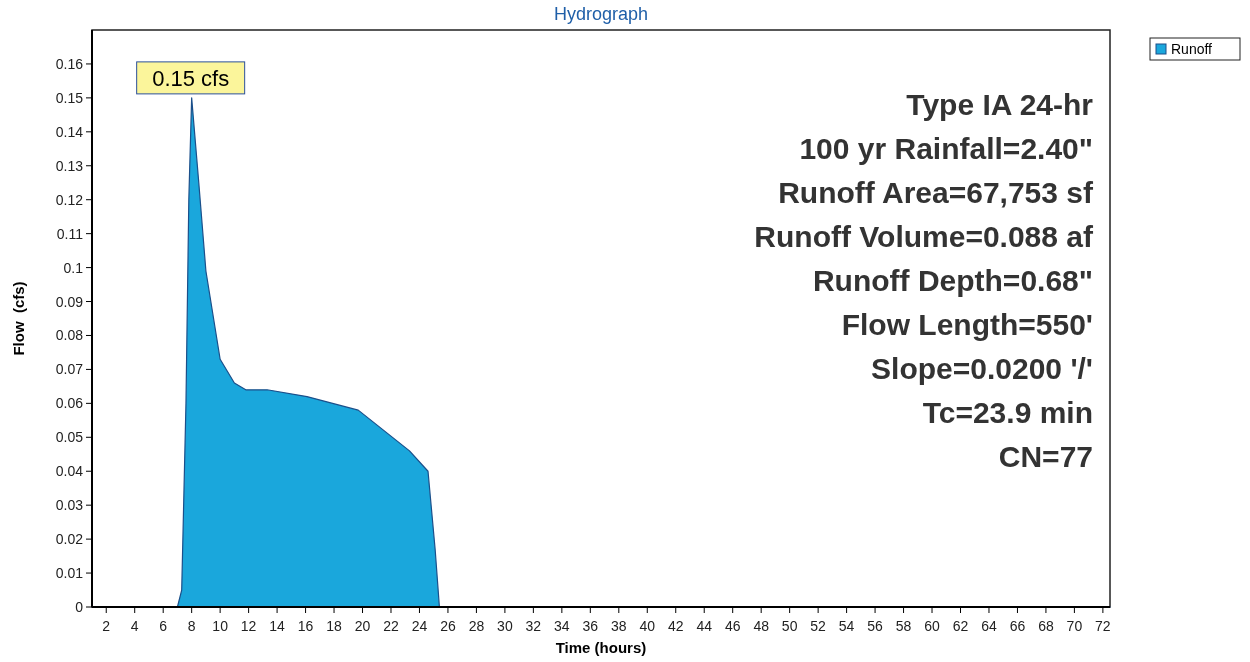 This screenshot has height=662, width=1250. I want to click on x-tick-label: 36, so click(590, 626).